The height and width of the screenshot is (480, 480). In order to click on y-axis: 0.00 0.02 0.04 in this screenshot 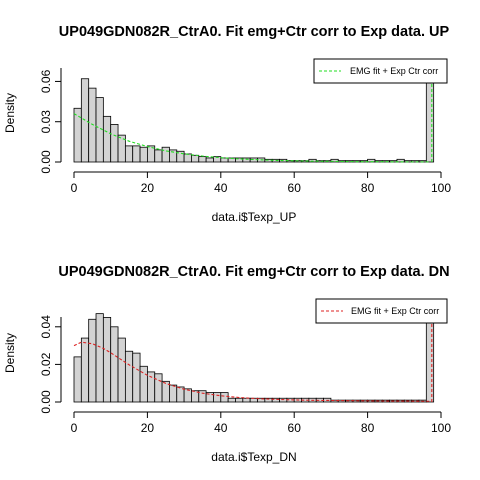, I will do `click(50, 364)`.